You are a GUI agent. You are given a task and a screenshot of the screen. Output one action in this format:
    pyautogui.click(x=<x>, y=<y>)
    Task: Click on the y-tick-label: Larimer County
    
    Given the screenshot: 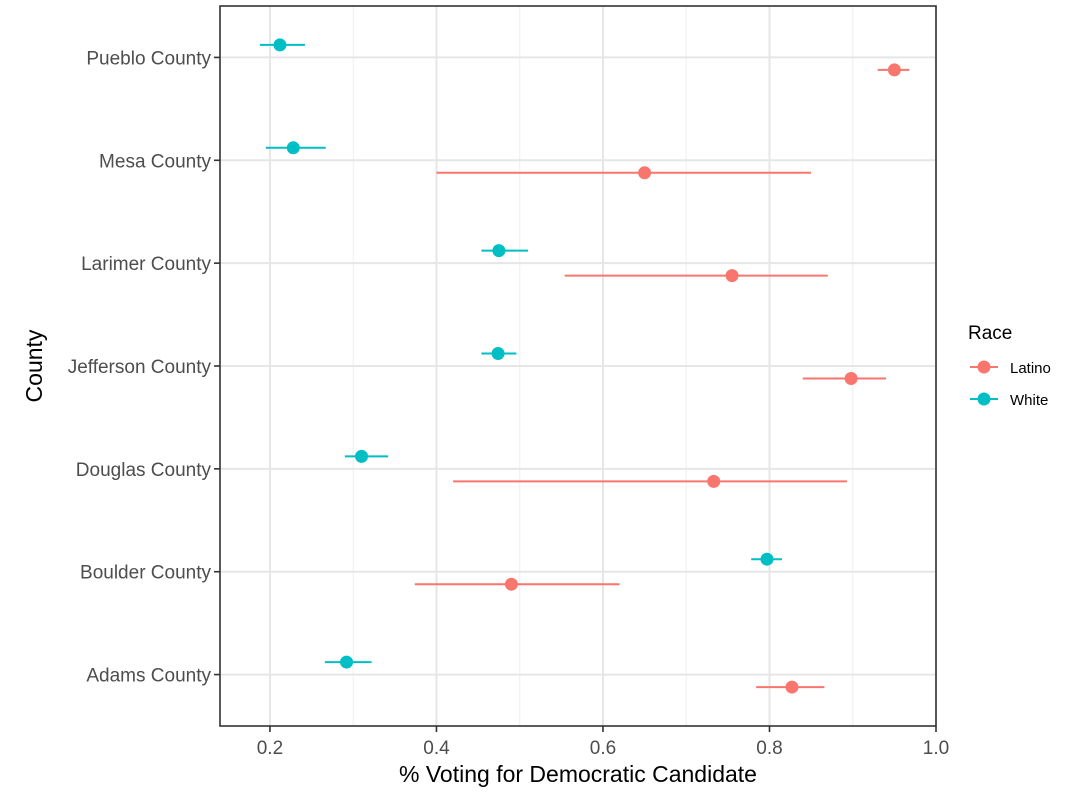 What is the action you would take?
    pyautogui.click(x=146, y=264)
    